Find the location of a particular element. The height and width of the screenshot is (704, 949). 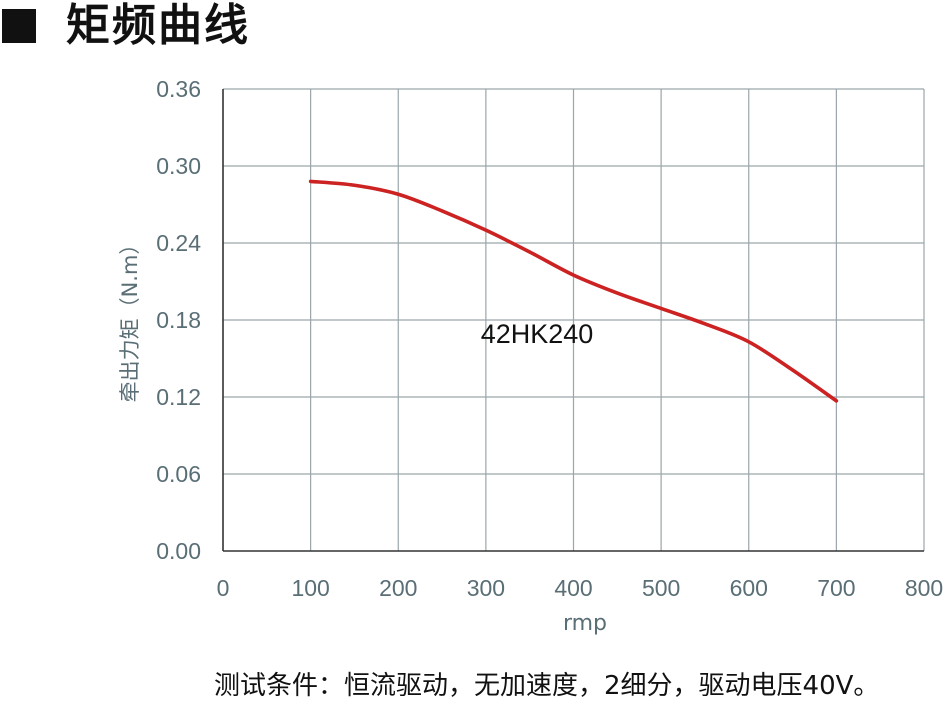

x-tick-label-600: 600 is located at coordinates (749, 588).